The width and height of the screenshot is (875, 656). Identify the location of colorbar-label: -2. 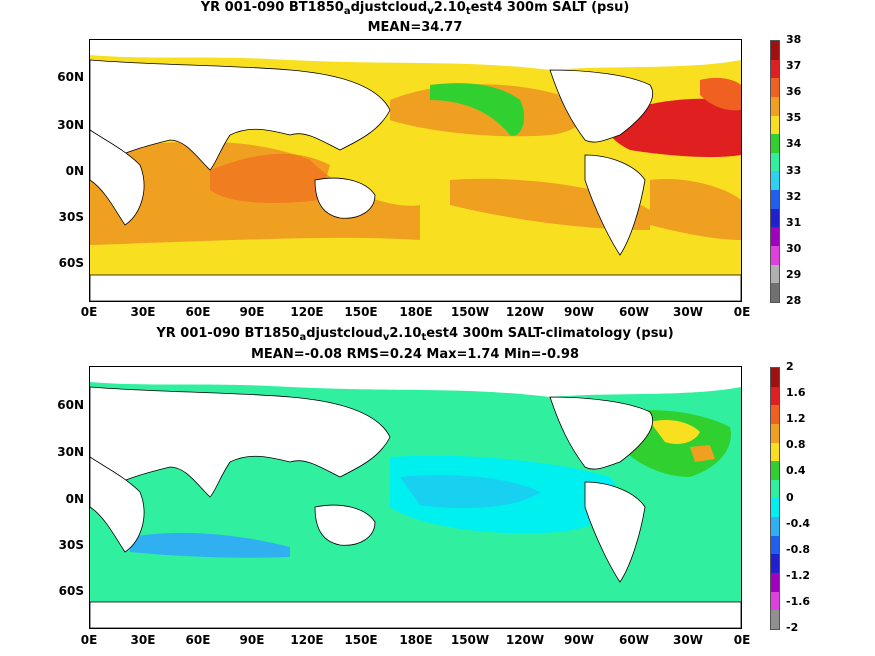
(792, 627).